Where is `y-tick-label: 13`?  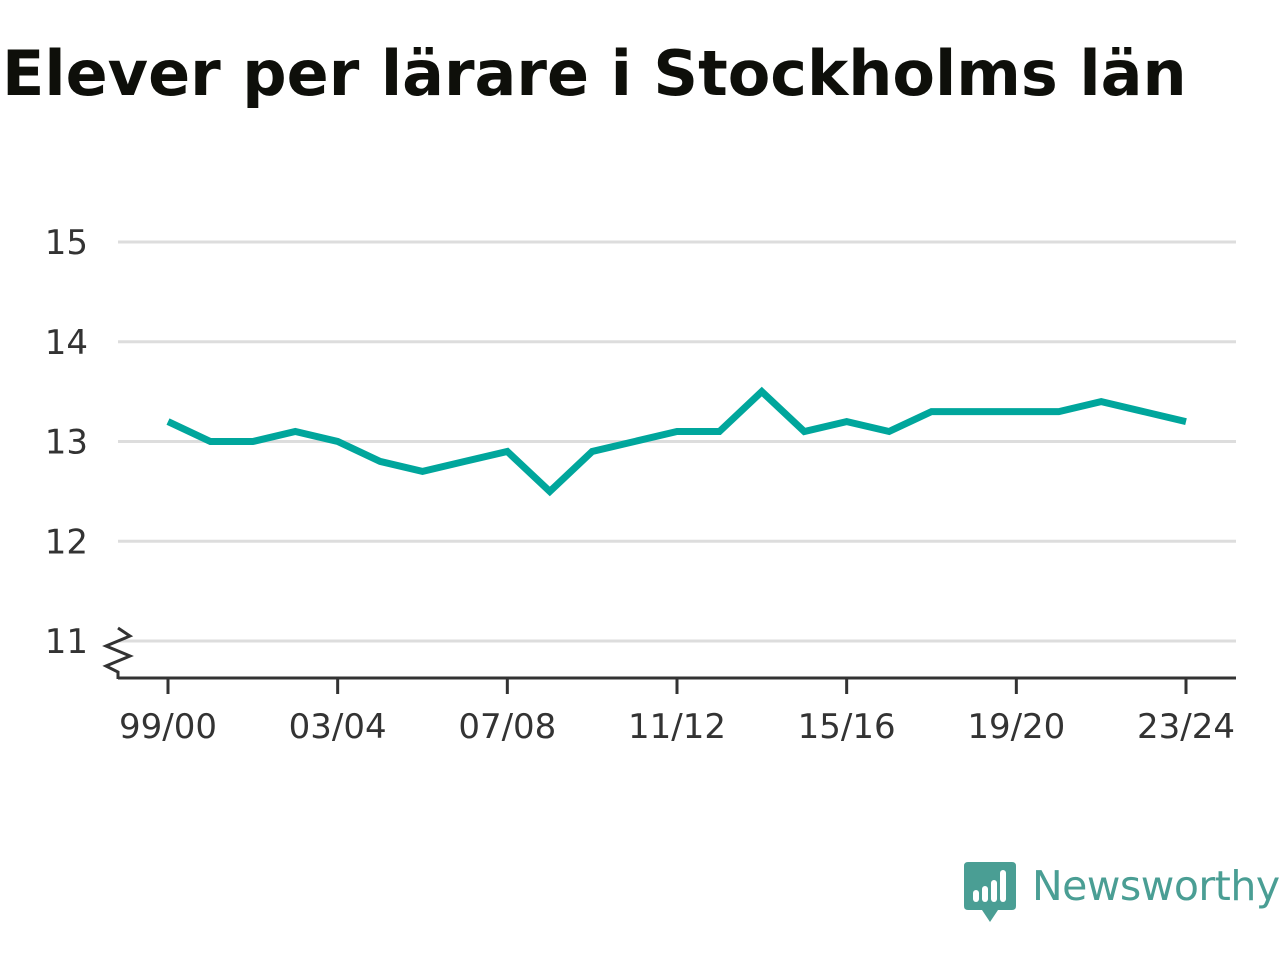 y-tick-label: 13 is located at coordinates (66, 443).